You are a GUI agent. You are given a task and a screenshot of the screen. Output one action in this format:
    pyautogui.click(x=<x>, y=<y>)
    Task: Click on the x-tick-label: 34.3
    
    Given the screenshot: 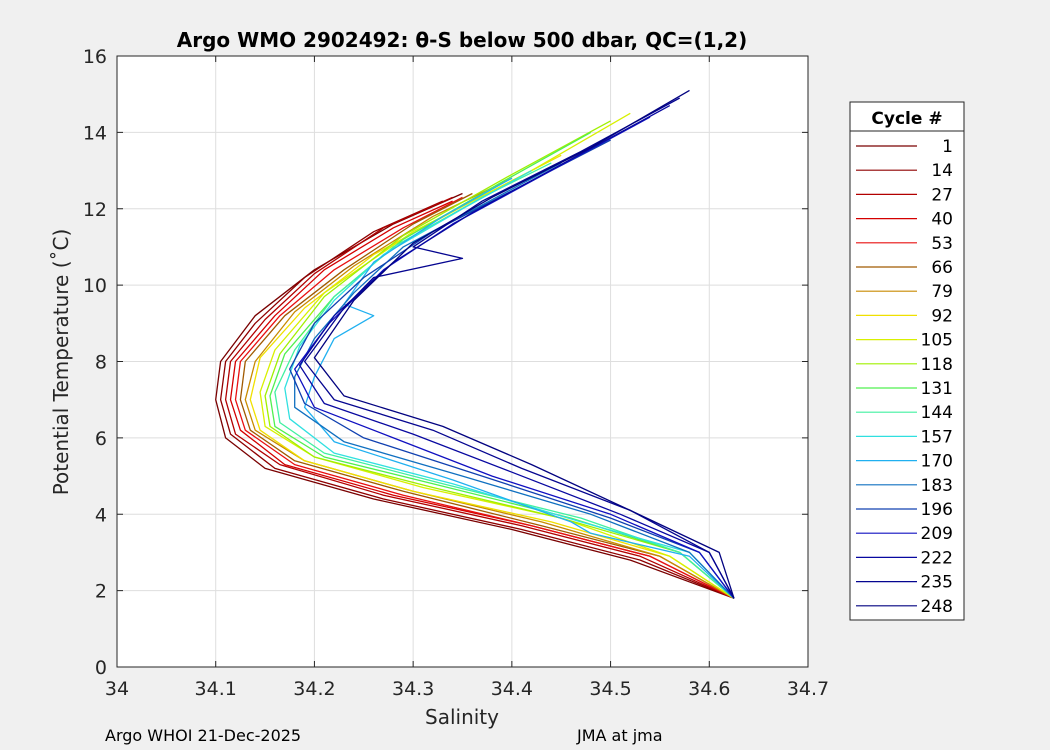 What is the action you would take?
    pyautogui.click(x=413, y=689)
    